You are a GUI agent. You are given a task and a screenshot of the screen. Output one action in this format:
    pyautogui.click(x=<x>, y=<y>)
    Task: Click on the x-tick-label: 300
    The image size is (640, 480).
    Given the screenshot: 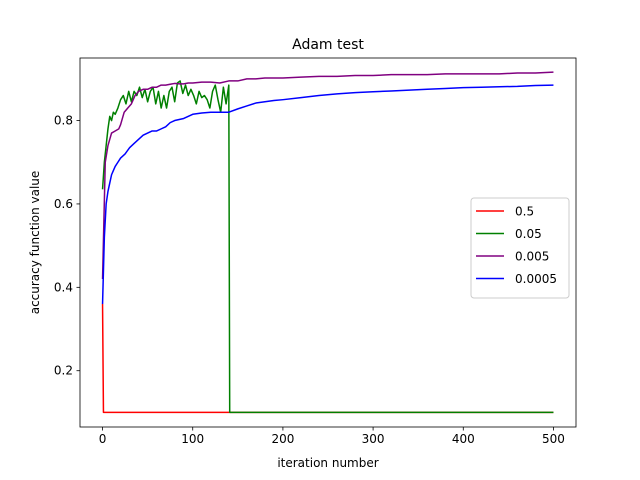 What is the action you would take?
    pyautogui.click(x=373, y=439)
    